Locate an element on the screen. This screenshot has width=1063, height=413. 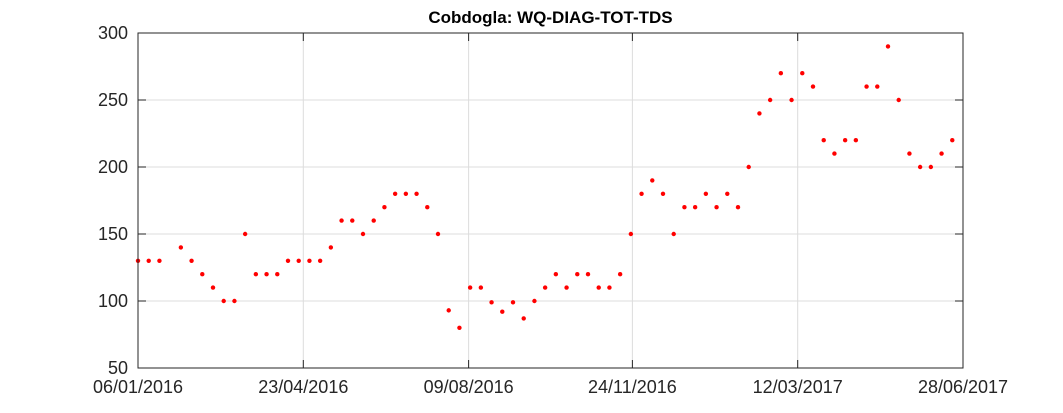
y-tick-label: 300 is located at coordinates (113, 33).